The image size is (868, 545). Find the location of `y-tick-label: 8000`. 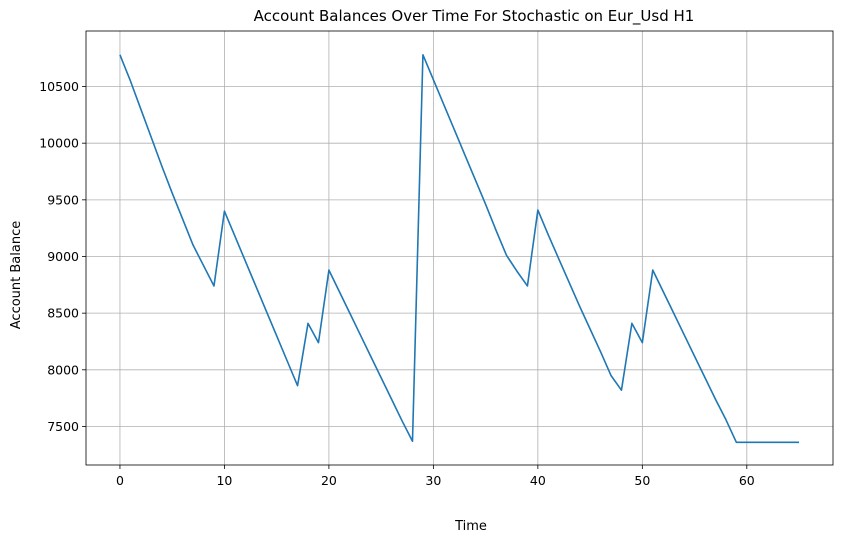

y-tick-label: 8000 is located at coordinates (63, 369).